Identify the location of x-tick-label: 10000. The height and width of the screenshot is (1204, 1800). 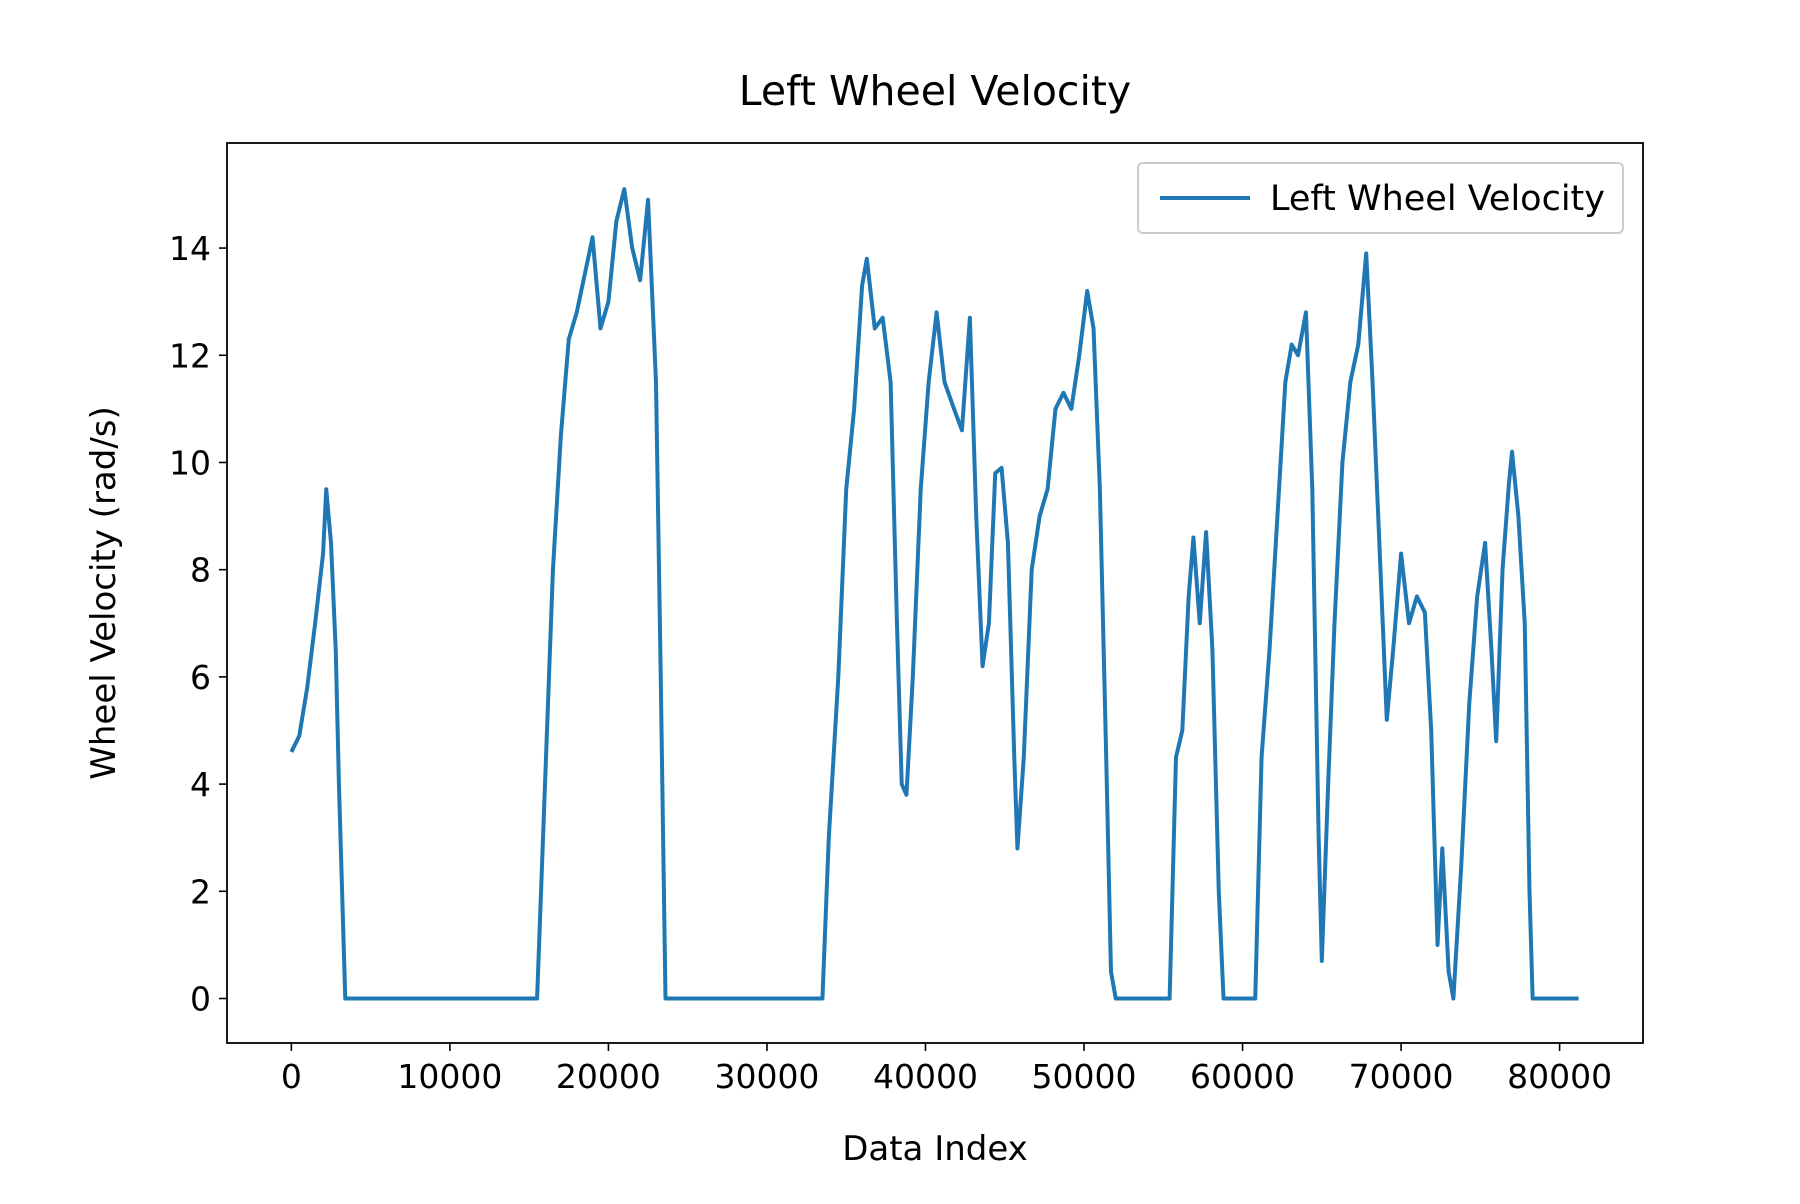
(449, 1076).